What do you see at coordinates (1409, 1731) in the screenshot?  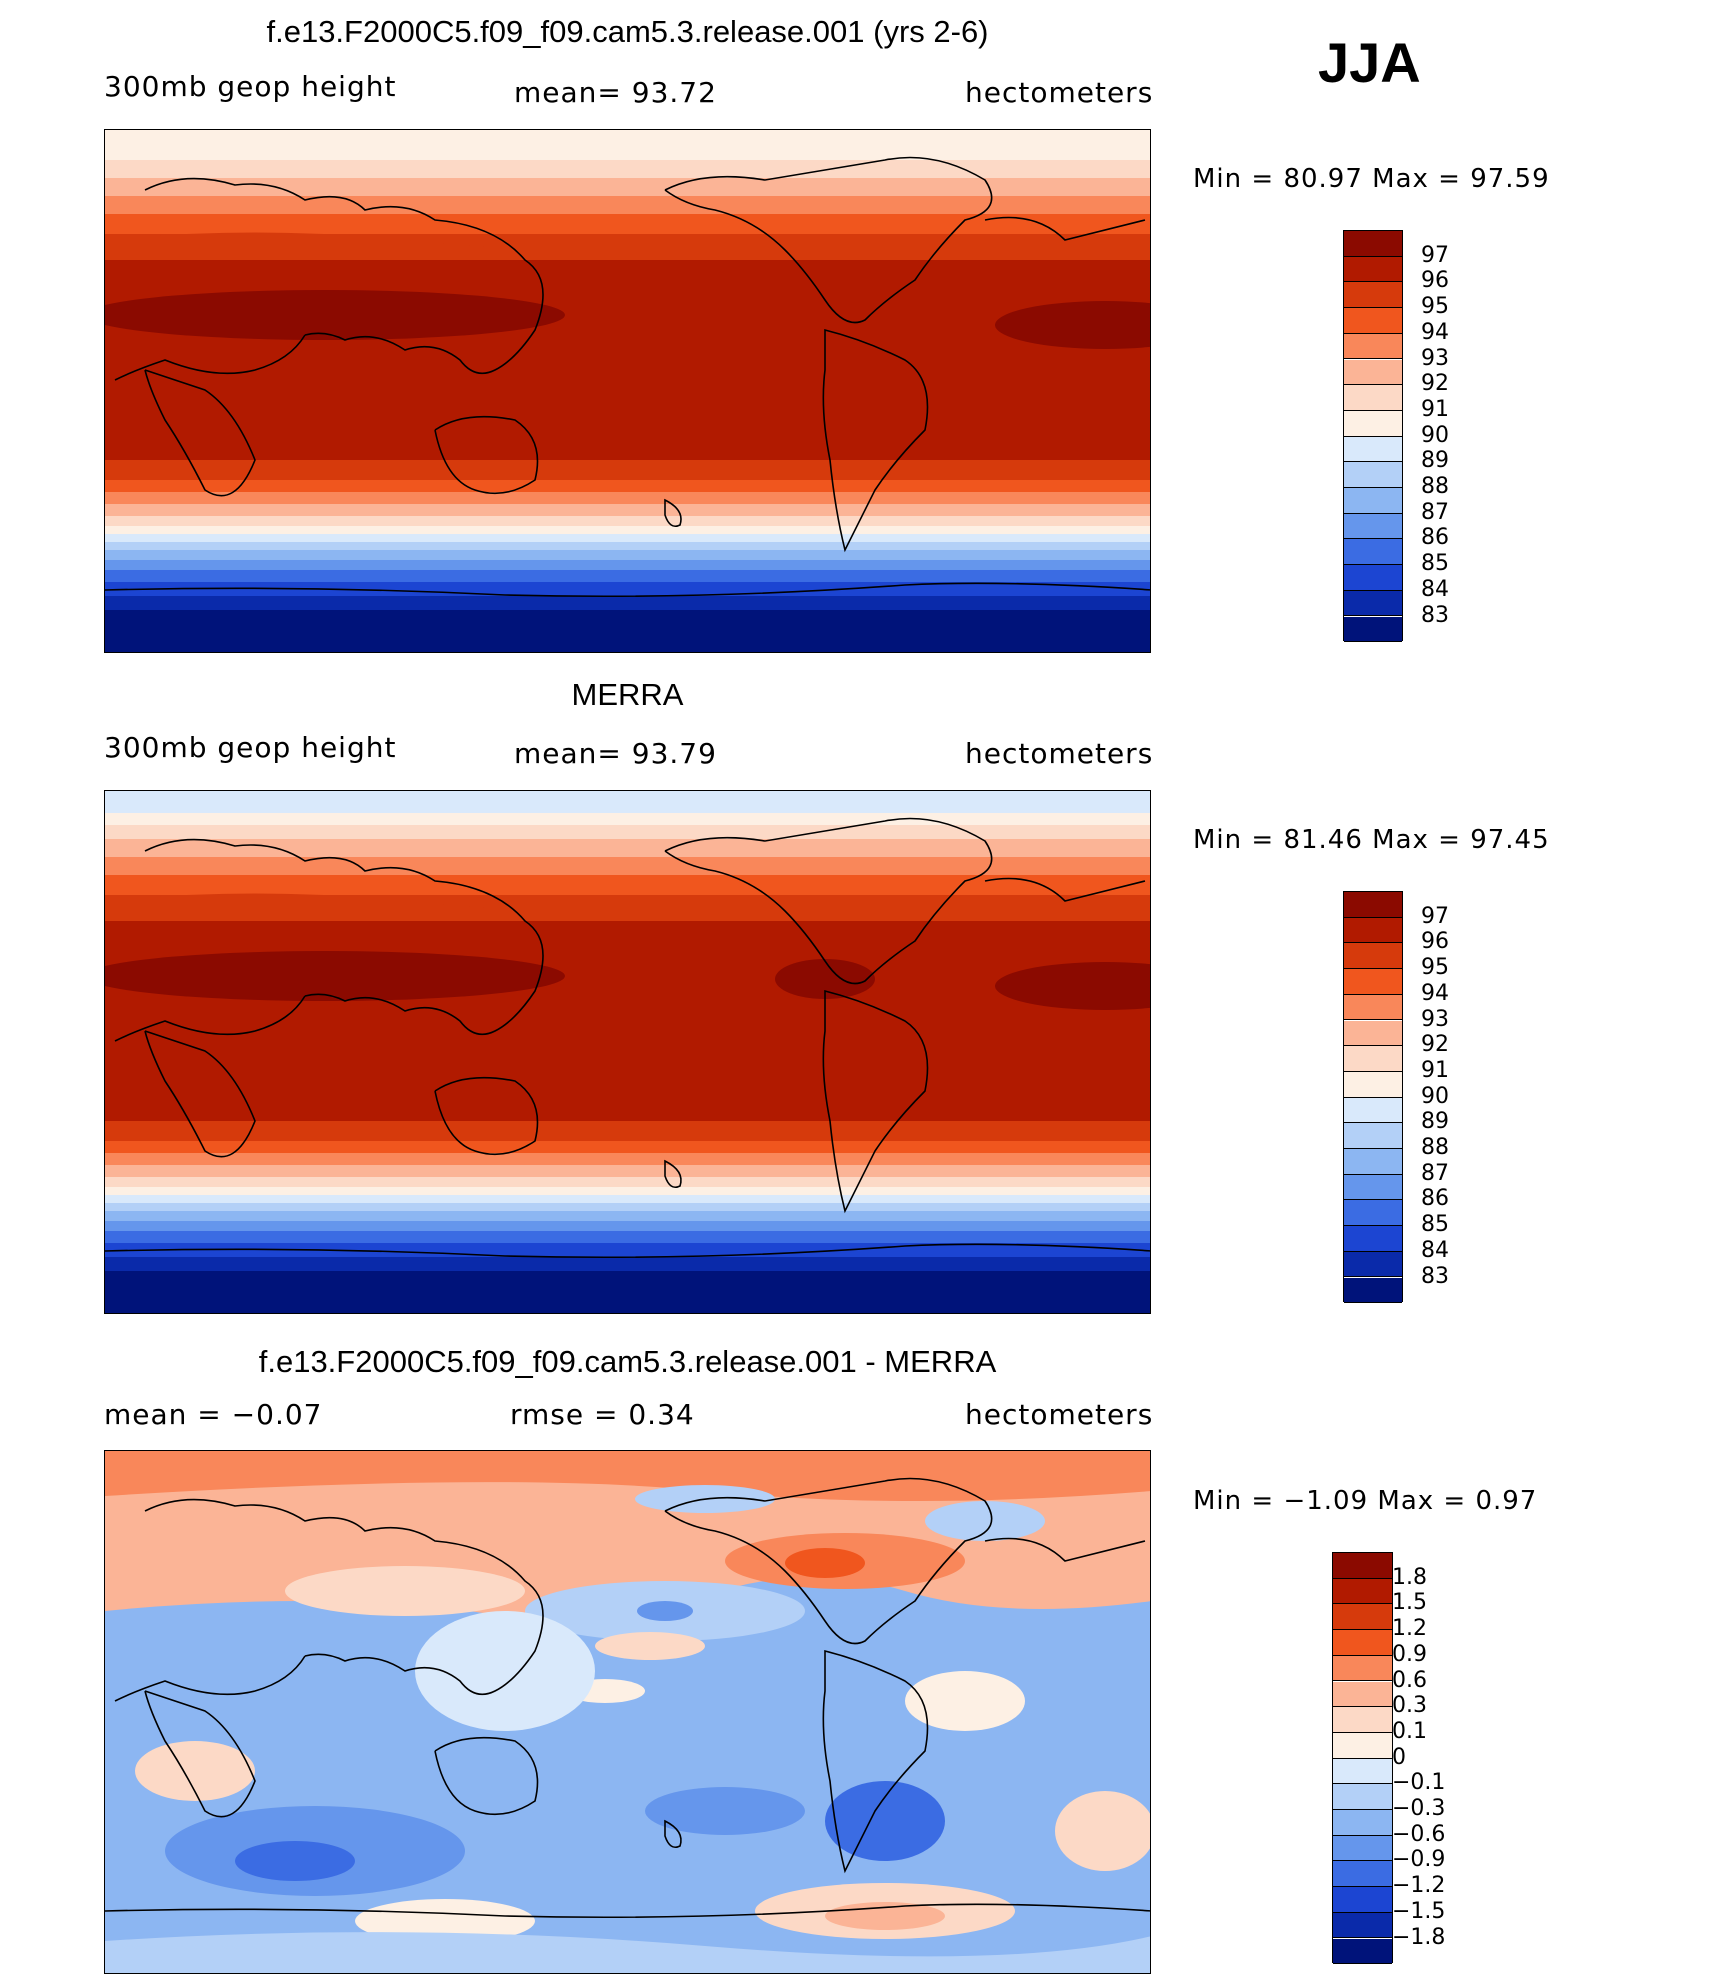 I see `colorbar-tick-label: 0.1` at bounding box center [1409, 1731].